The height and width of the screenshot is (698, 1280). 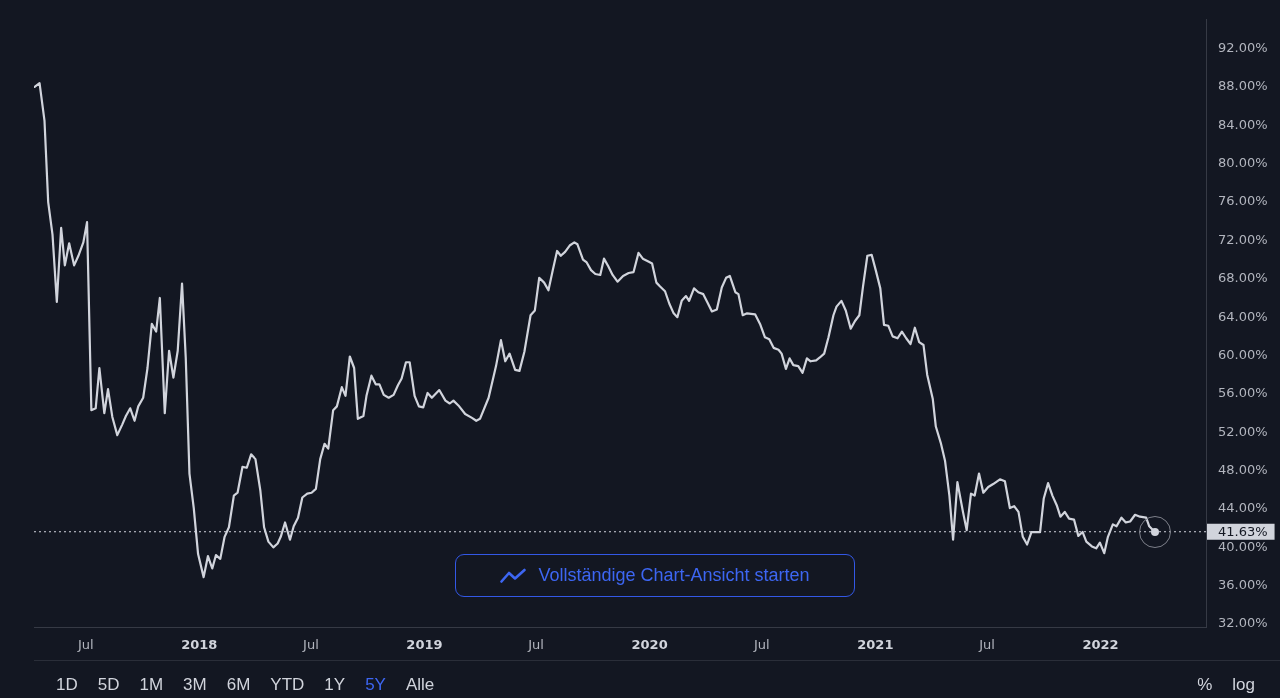 I want to click on ref-line-label: 41.63%, so click(x=1243, y=532).